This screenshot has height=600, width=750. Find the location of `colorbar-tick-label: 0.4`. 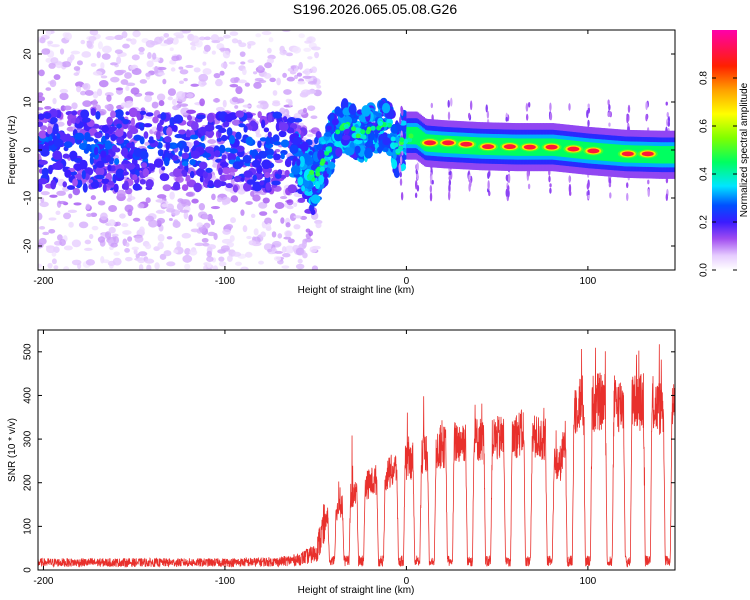

colorbar-tick-label: 0.4 is located at coordinates (704, 174).